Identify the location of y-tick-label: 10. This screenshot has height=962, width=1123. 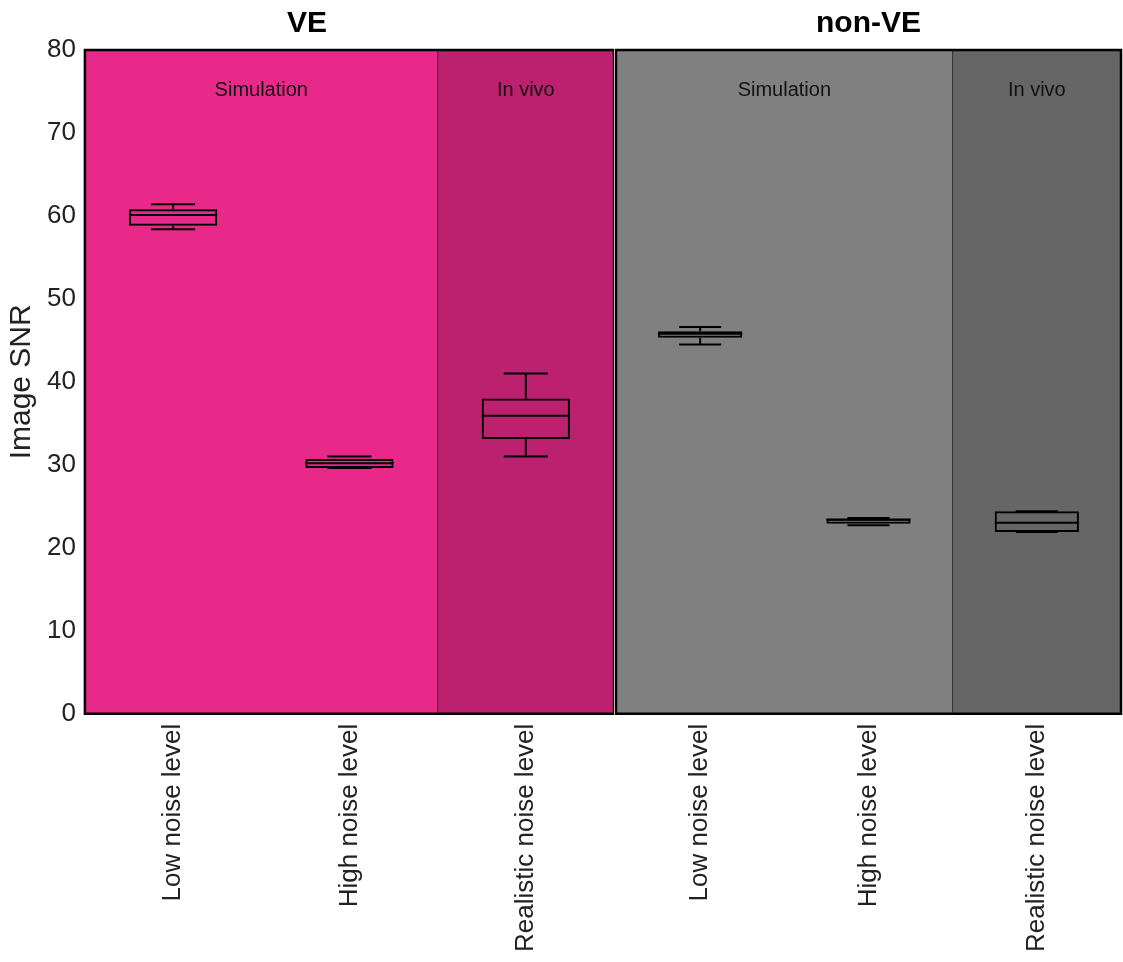
(61, 628).